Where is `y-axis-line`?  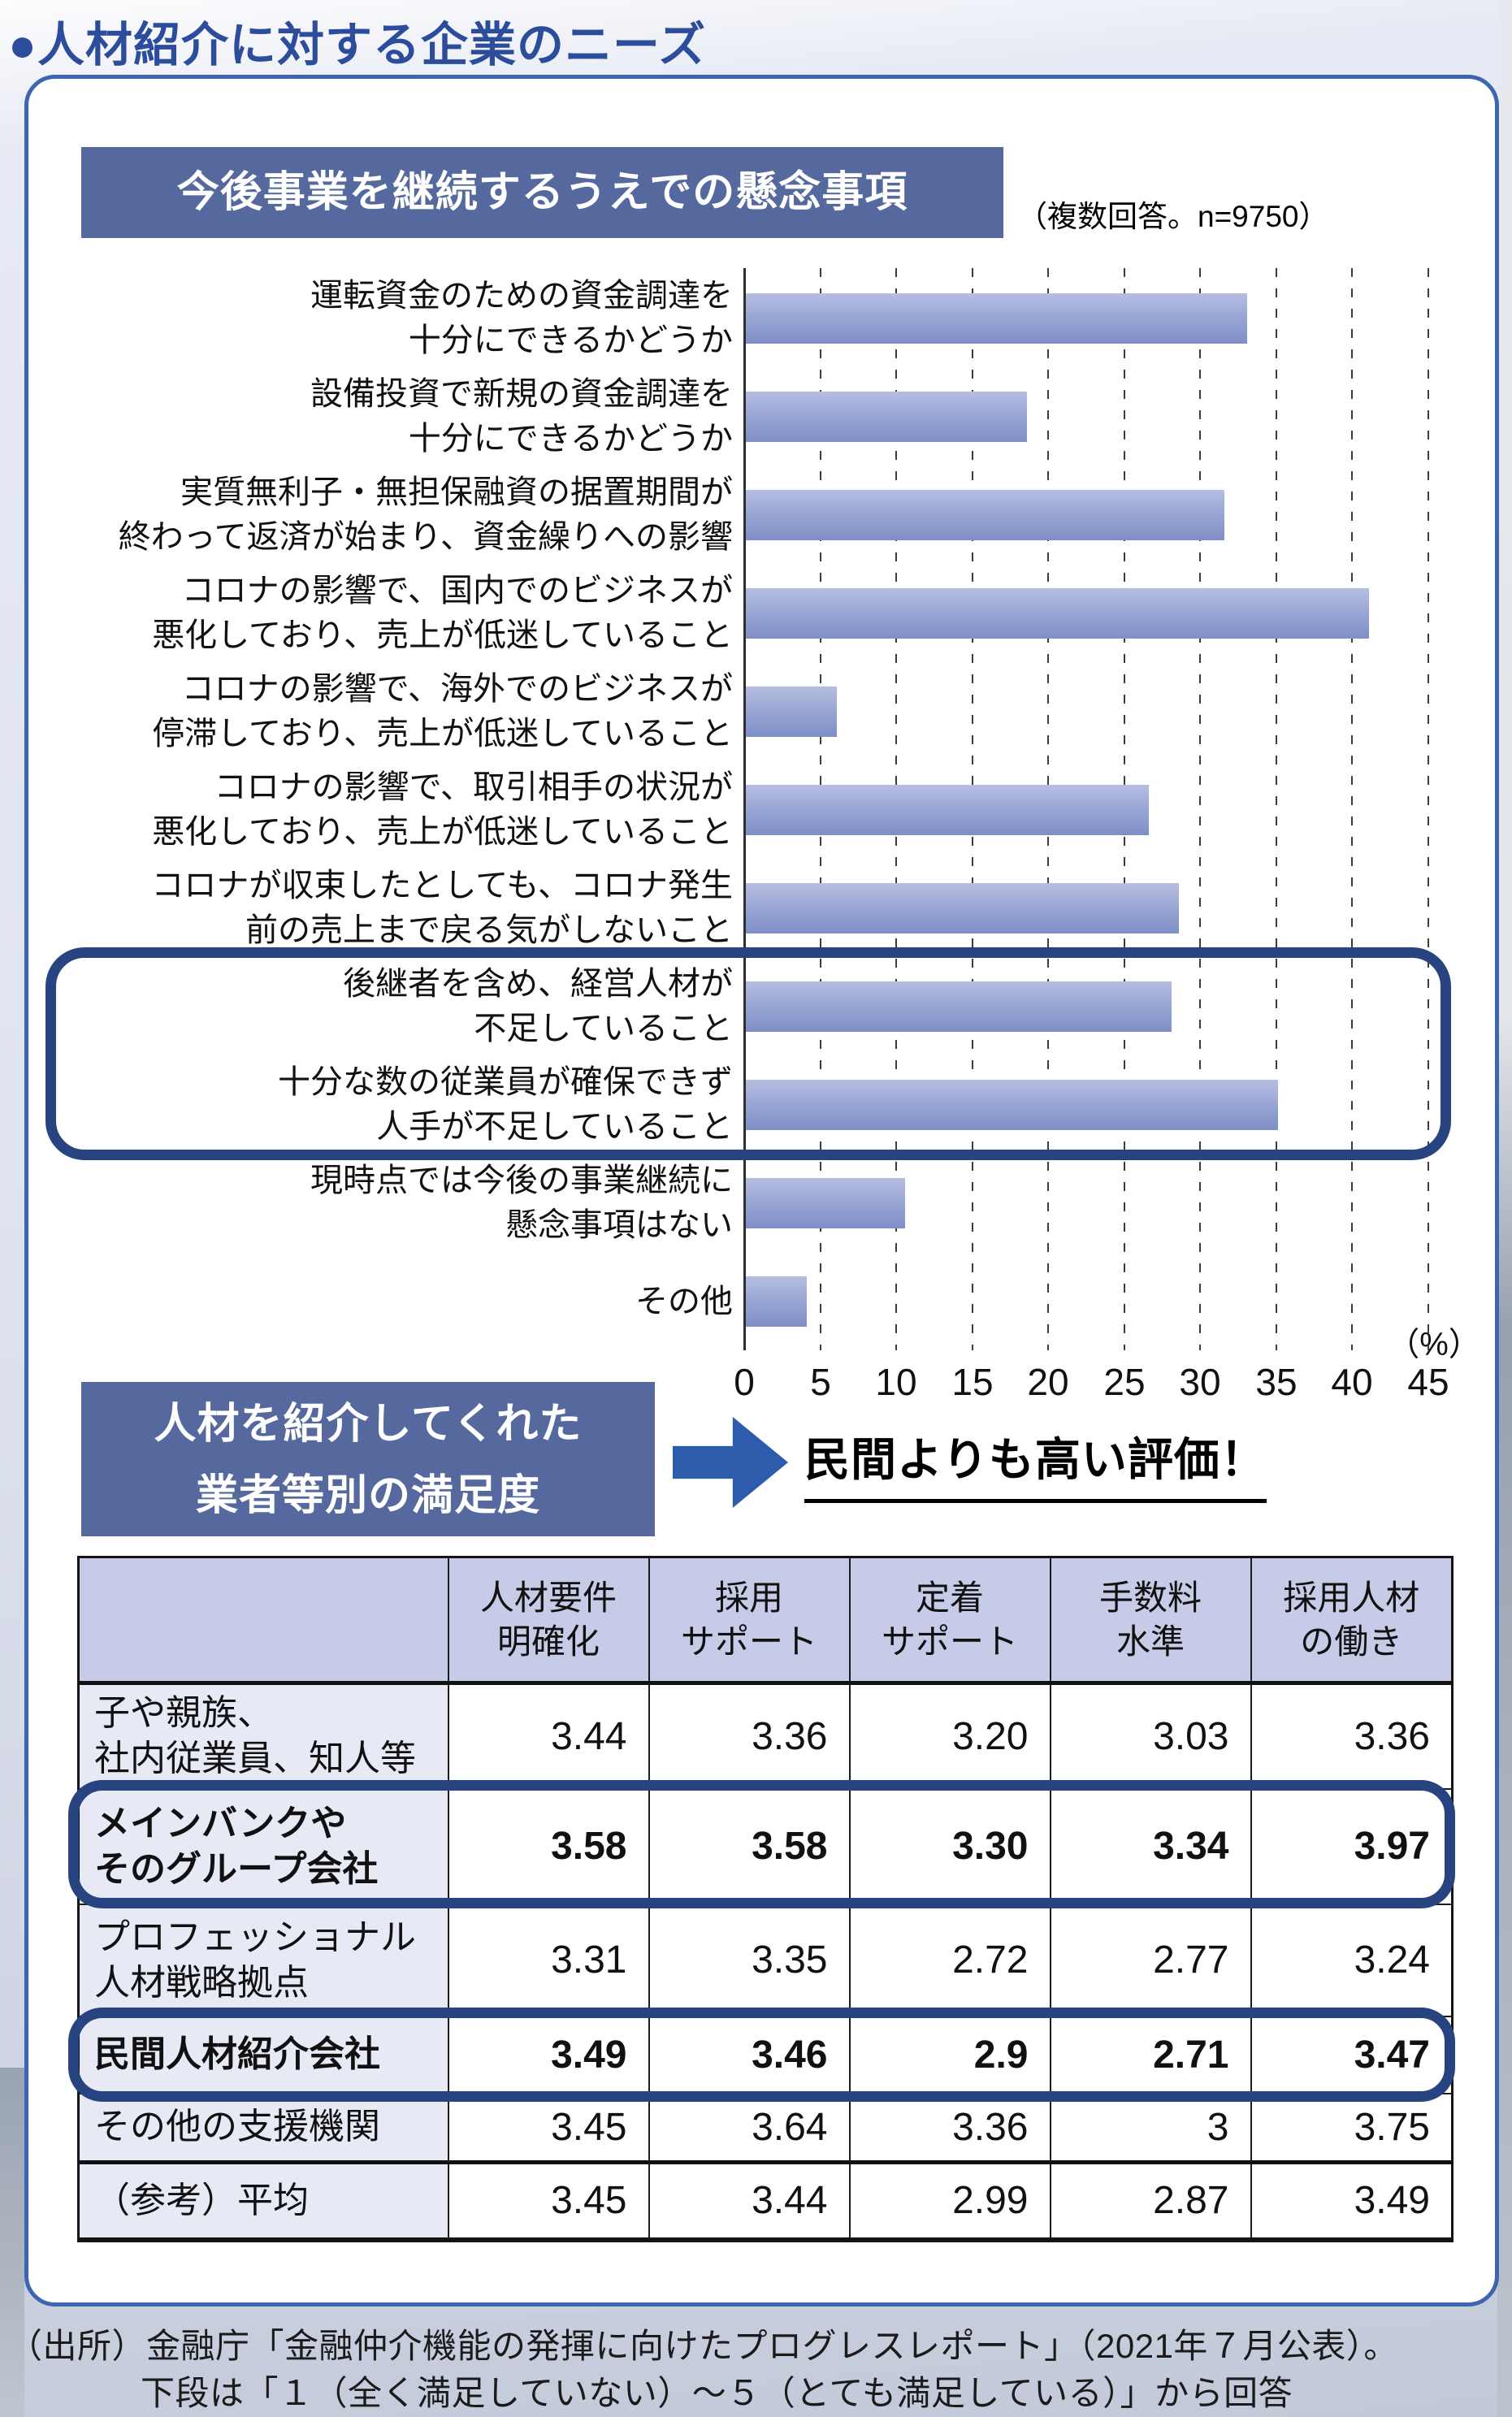
y-axis-line is located at coordinates (744, 809).